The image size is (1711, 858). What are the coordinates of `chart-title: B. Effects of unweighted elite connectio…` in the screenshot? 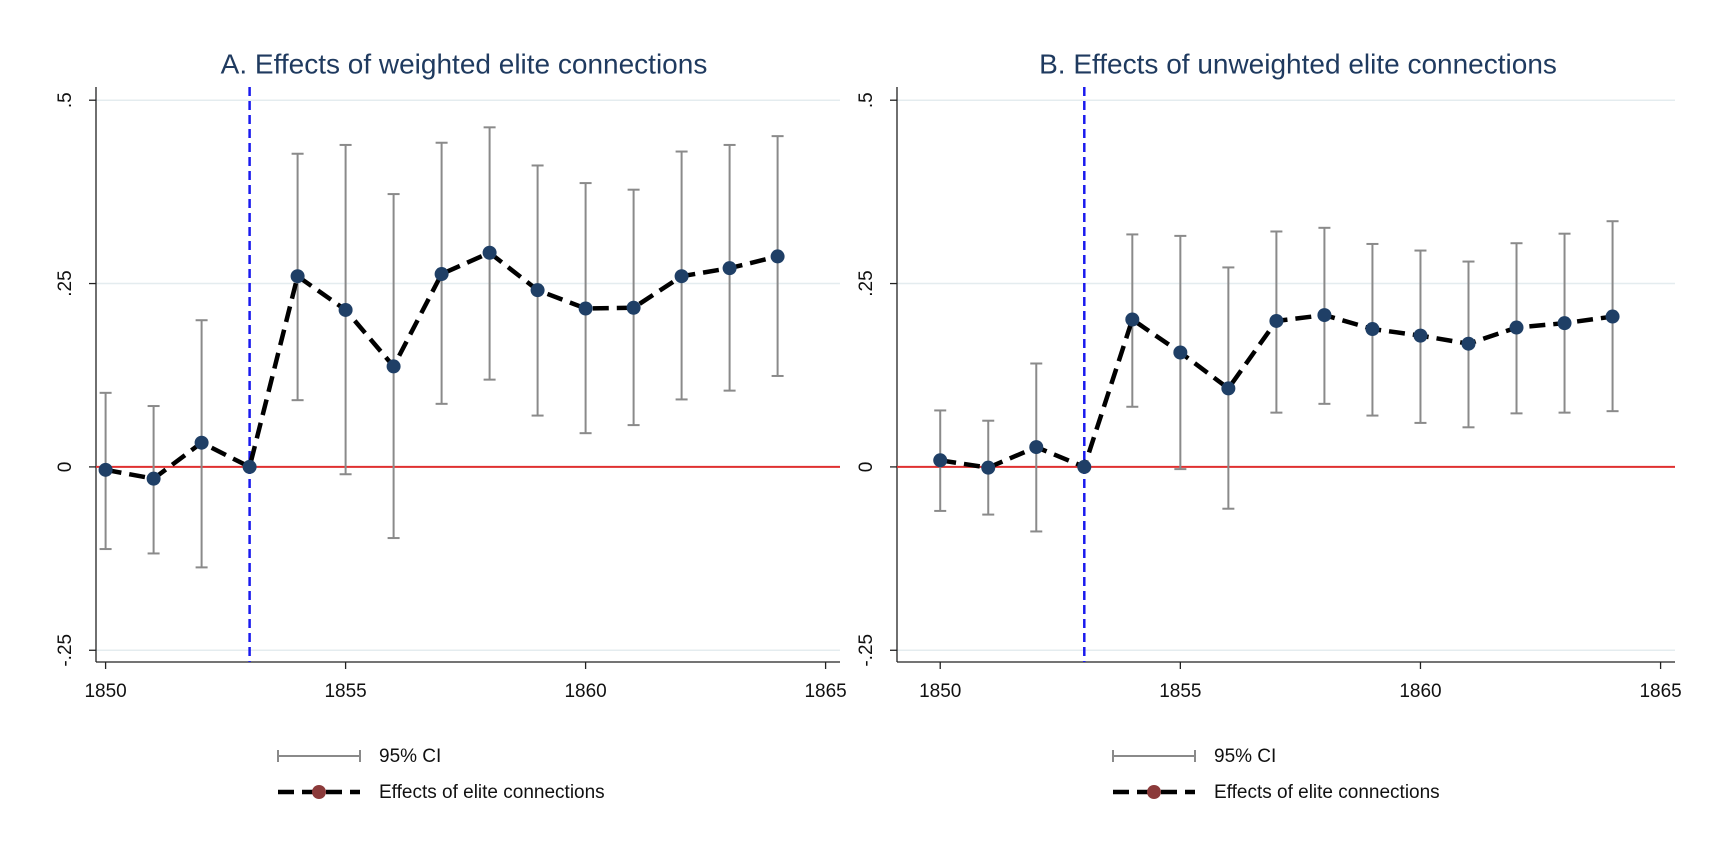 It's located at (1298, 63).